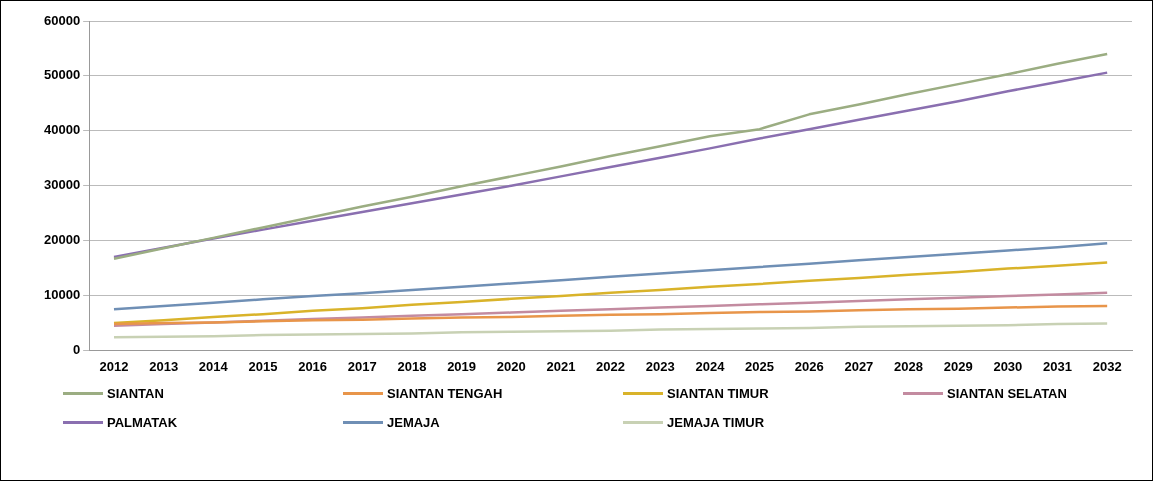  What do you see at coordinates (718, 393) in the screenshot?
I see `legend-label: SIANTAN TIMUR` at bounding box center [718, 393].